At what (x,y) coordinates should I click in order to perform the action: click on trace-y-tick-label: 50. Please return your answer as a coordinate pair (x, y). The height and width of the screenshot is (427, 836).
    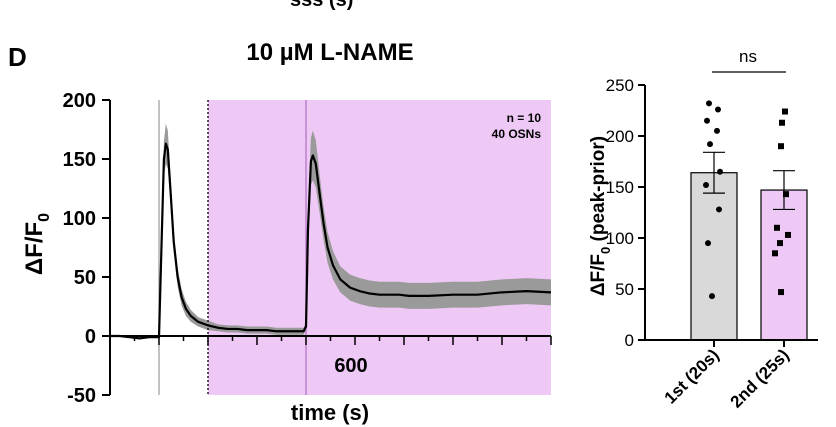
    Looking at the image, I should click on (85, 278).